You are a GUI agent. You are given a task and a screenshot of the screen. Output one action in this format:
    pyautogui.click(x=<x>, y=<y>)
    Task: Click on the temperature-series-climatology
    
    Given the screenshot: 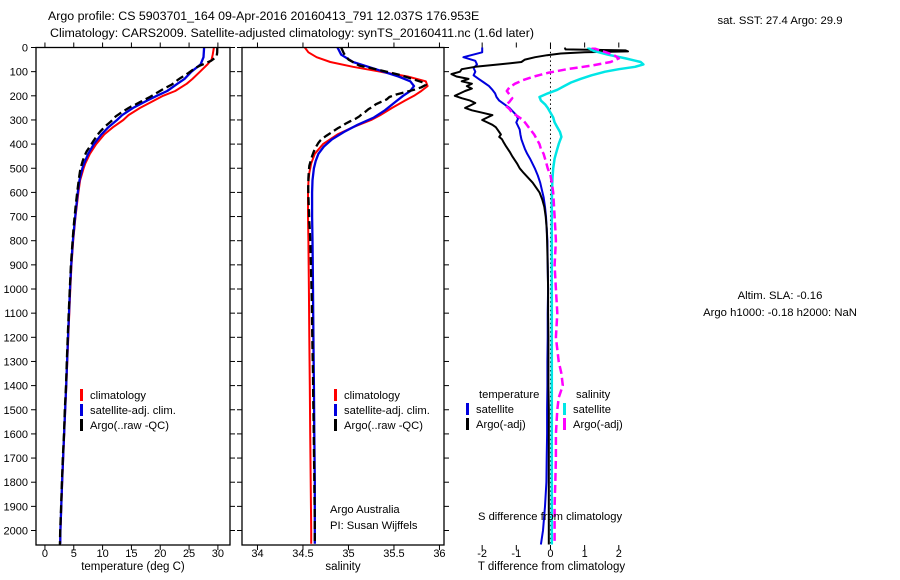 What is the action you would take?
    pyautogui.click(x=137, y=295)
    